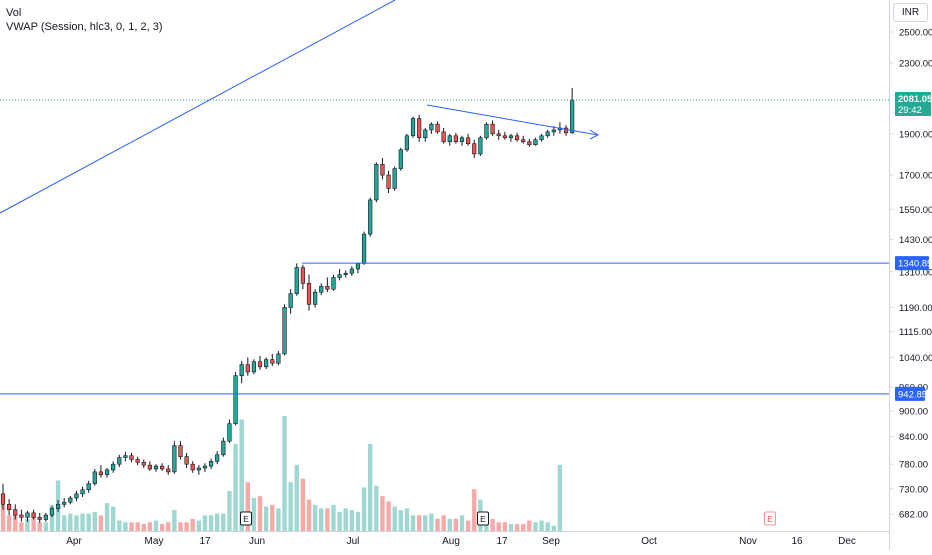  What do you see at coordinates (797, 541) in the screenshot?
I see `time-axis-label: 16` at bounding box center [797, 541].